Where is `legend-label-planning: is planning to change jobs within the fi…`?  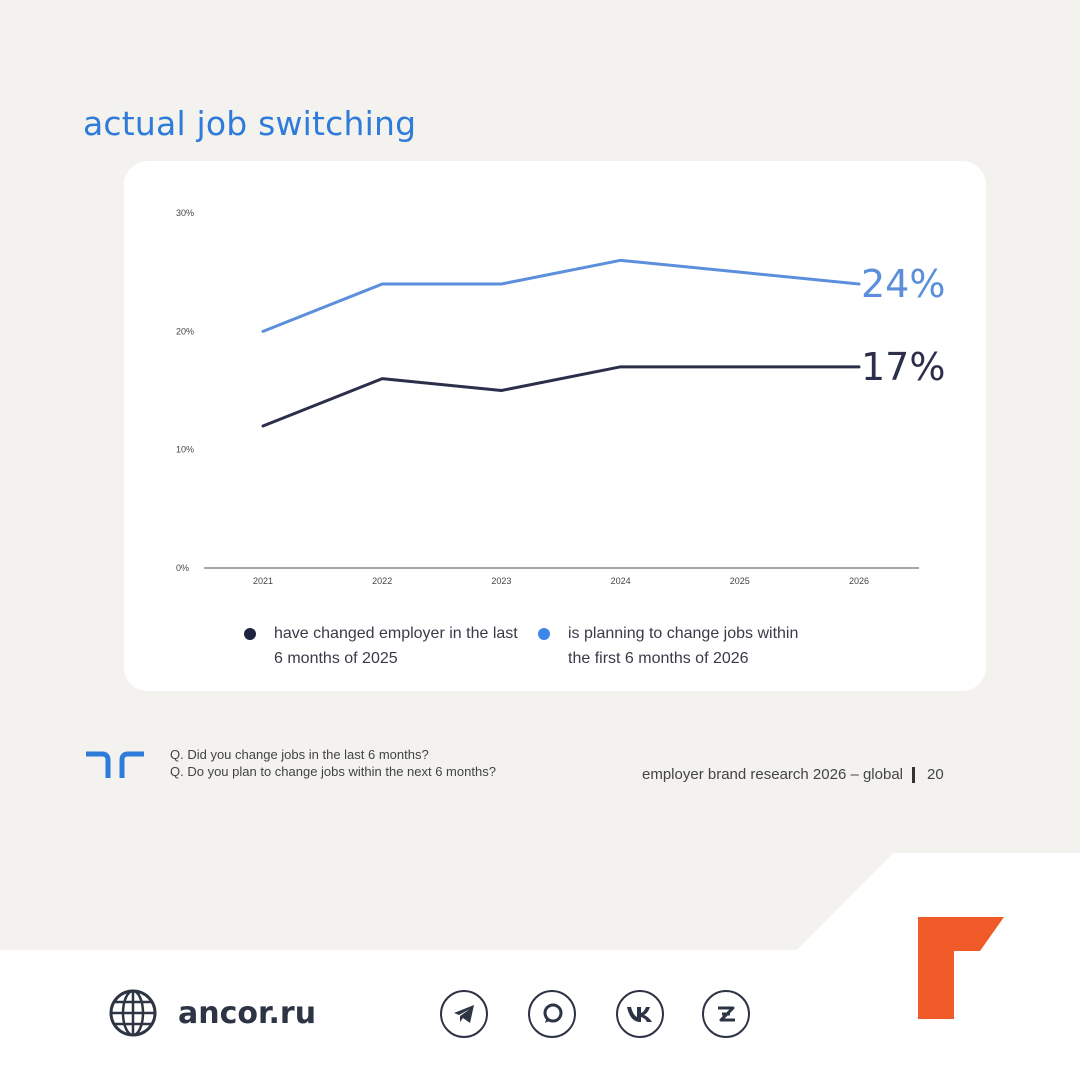
legend-label-planning: is planning to change jobs within the fi… is located at coordinates (683, 646).